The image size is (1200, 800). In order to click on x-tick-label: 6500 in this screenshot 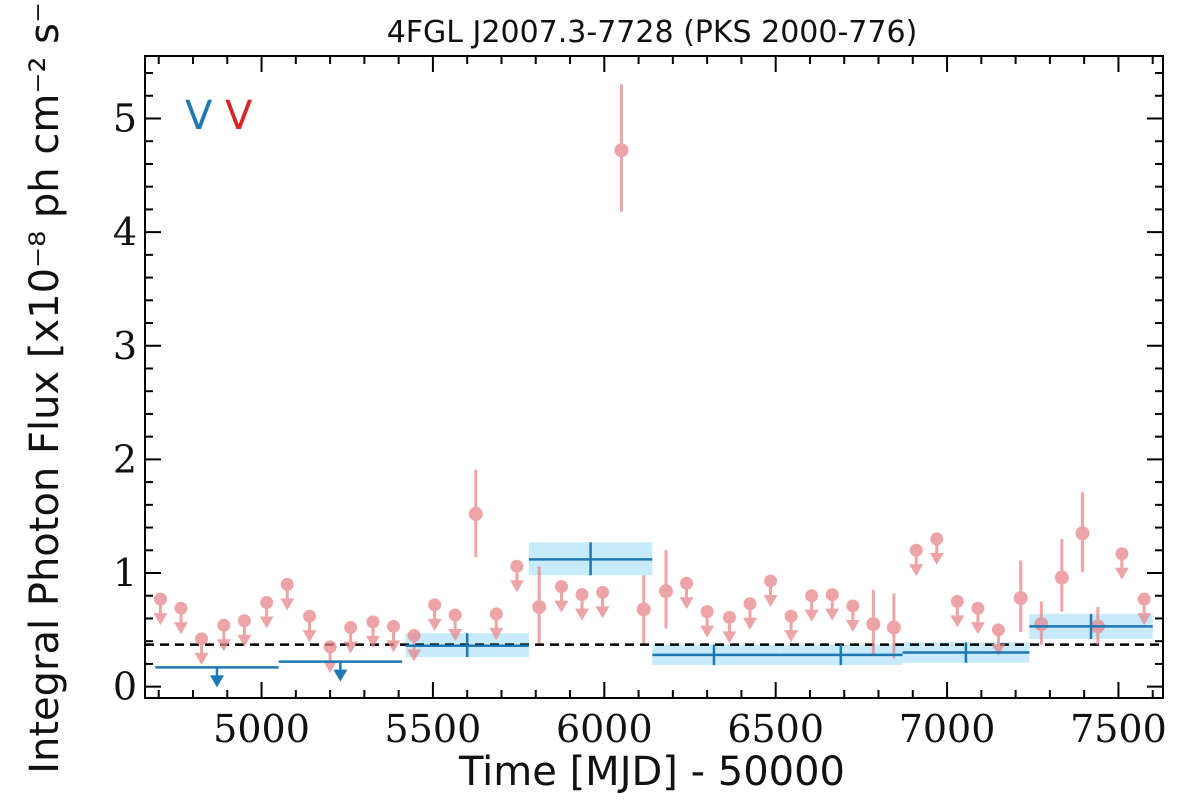, I will do `click(775, 729)`.